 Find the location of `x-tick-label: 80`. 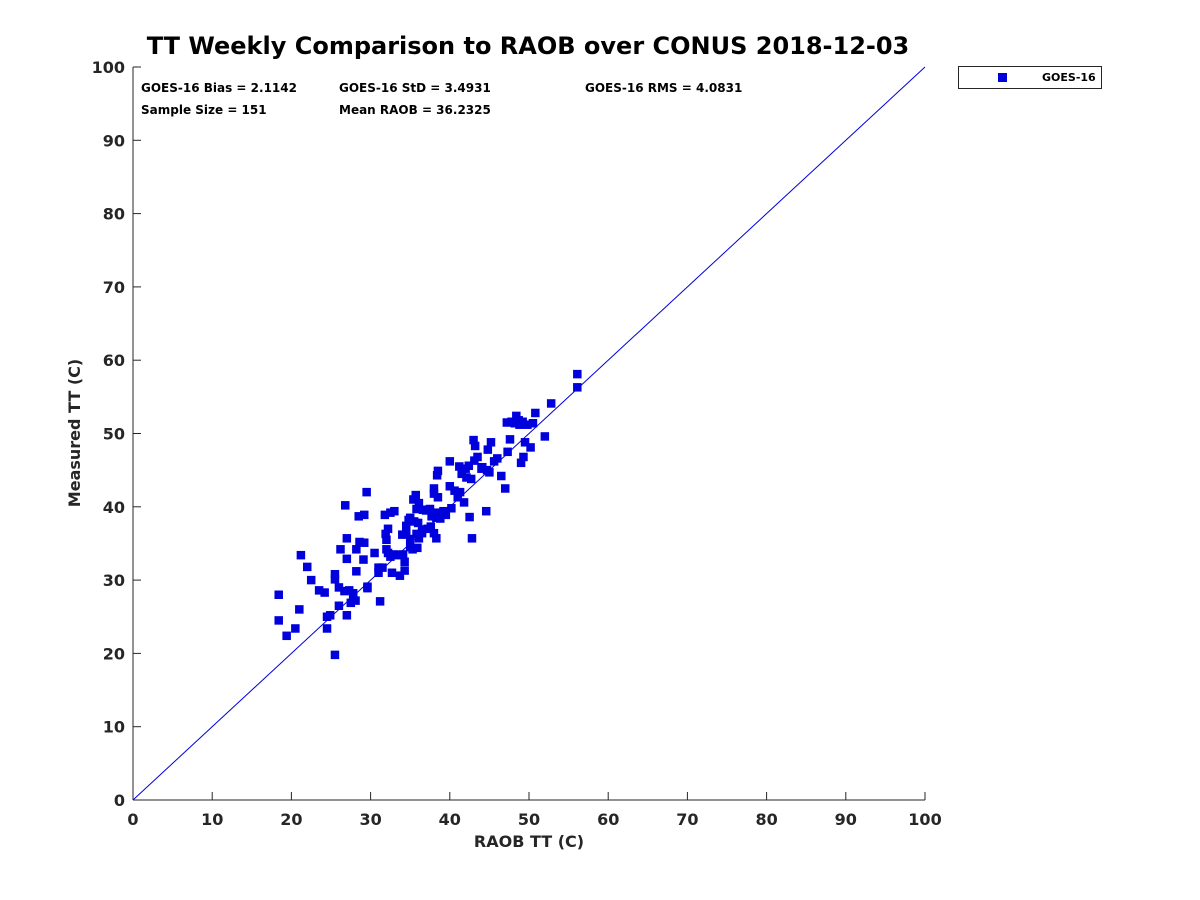

x-tick-label: 80 is located at coordinates (766, 819).